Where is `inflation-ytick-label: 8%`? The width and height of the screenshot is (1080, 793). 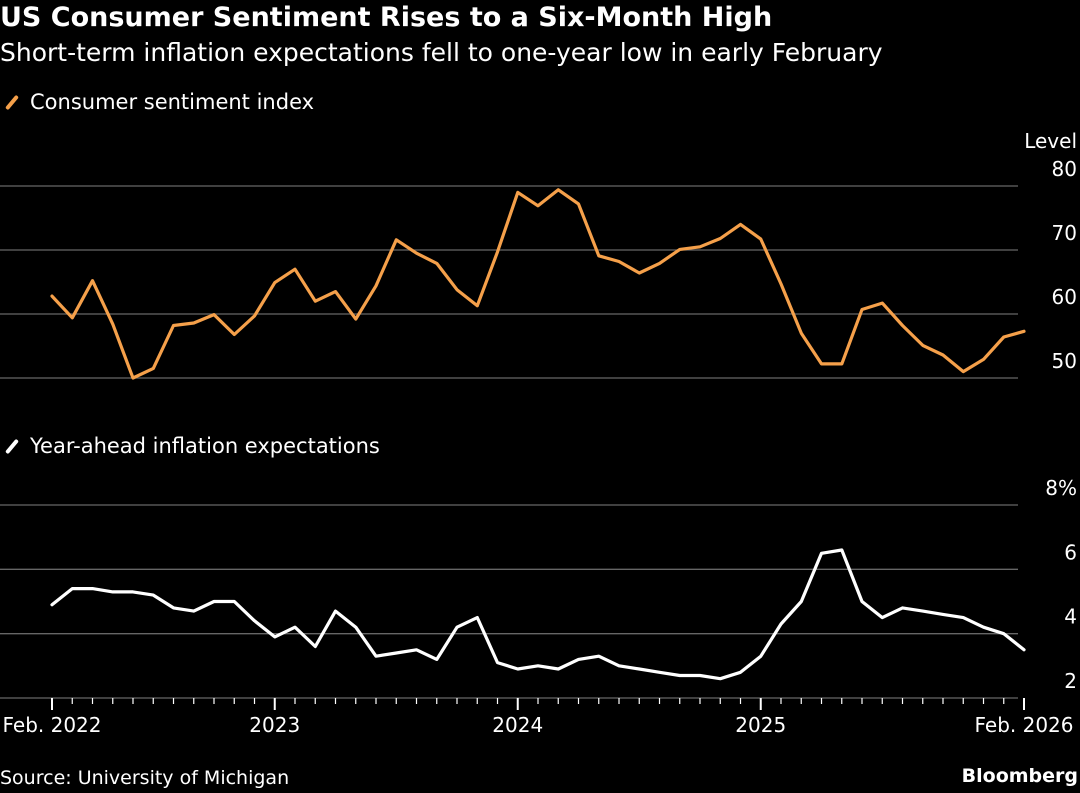 inflation-ytick-label: 8% is located at coordinates (1061, 488).